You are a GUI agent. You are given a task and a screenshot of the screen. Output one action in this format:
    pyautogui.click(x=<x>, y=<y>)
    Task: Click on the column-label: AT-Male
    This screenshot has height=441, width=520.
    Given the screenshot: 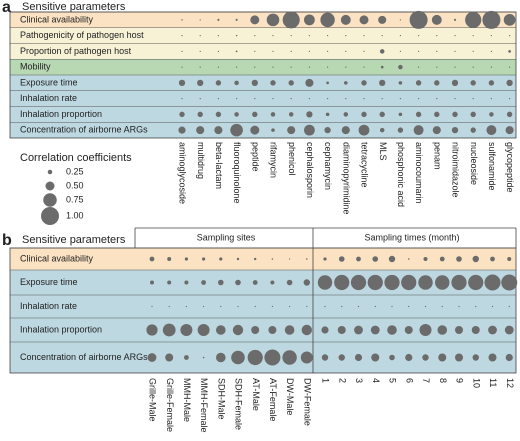 What is the action you would take?
    pyautogui.click(x=256, y=394)
    